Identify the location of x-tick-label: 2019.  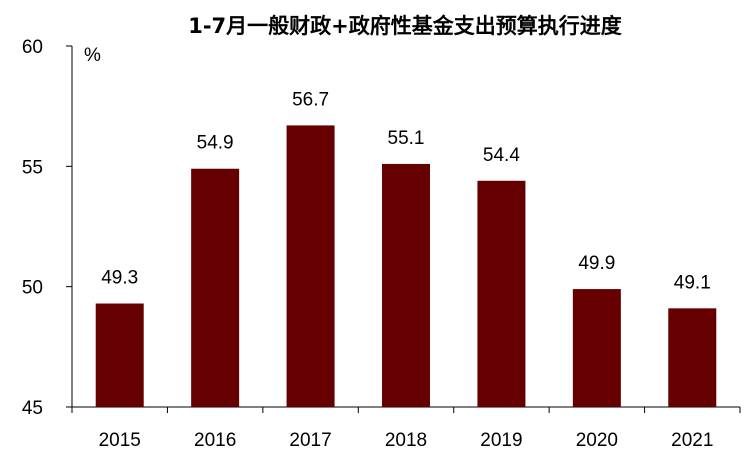
(501, 440).